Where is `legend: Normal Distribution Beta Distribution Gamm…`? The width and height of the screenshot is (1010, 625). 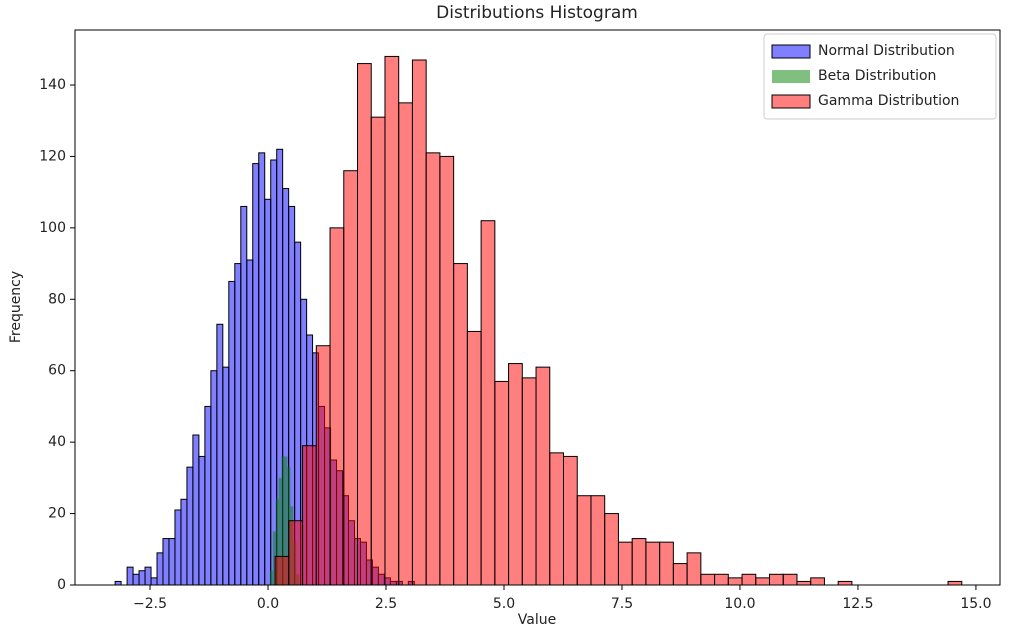
legend: Normal Distribution Beta Distribution Gamm… is located at coordinates (880, 76).